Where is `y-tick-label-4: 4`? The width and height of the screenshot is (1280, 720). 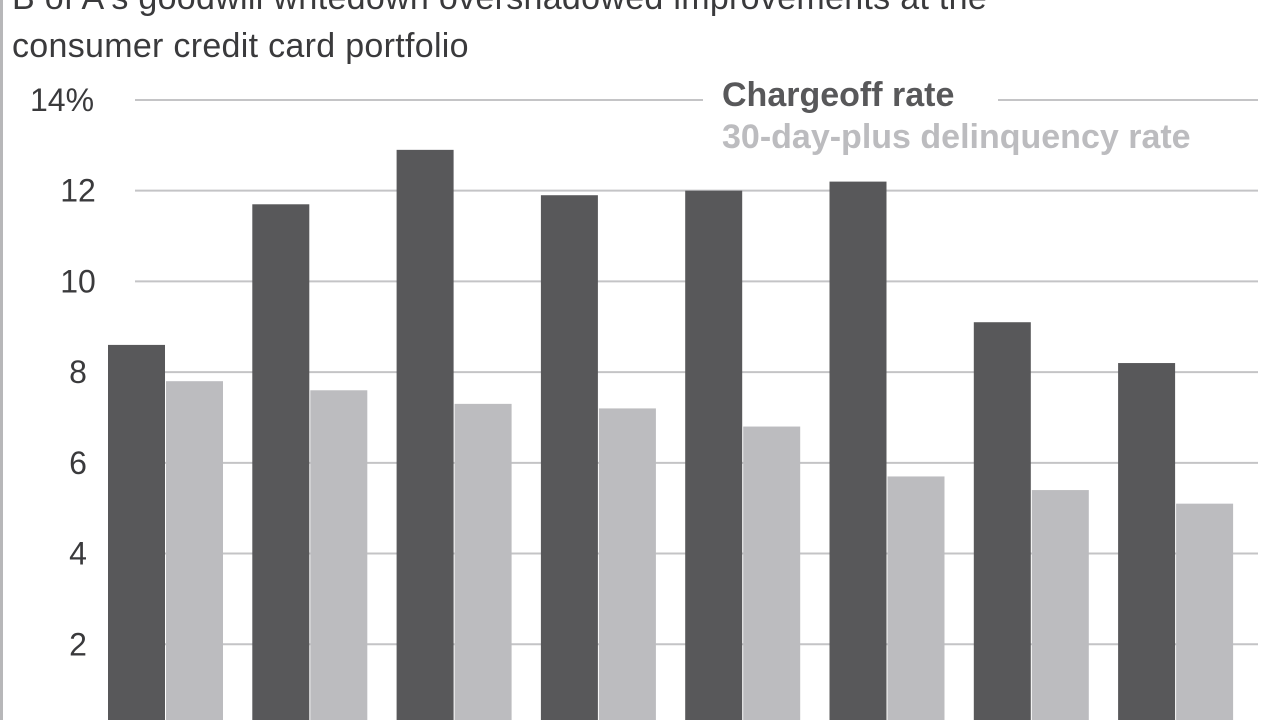 y-tick-label-4: 4 is located at coordinates (78, 554).